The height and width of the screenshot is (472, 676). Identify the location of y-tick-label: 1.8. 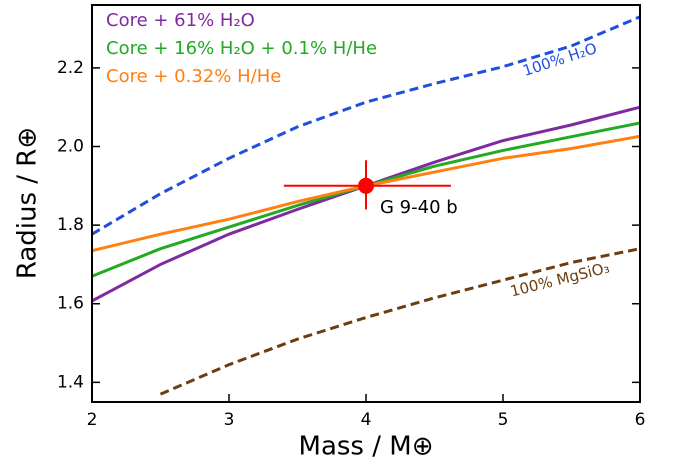
(70, 225).